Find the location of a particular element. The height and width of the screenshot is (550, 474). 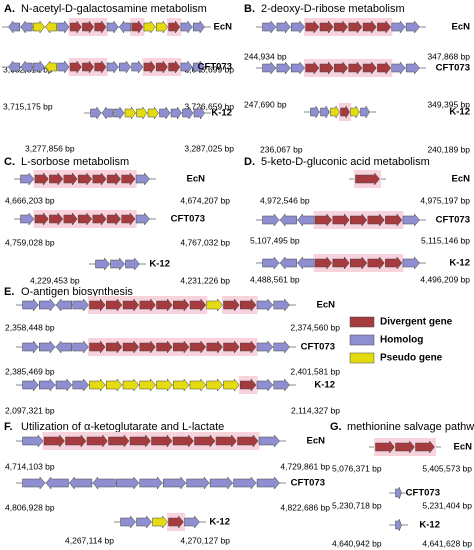

start-coordinate: 236,067 bp is located at coordinates (281, 149).